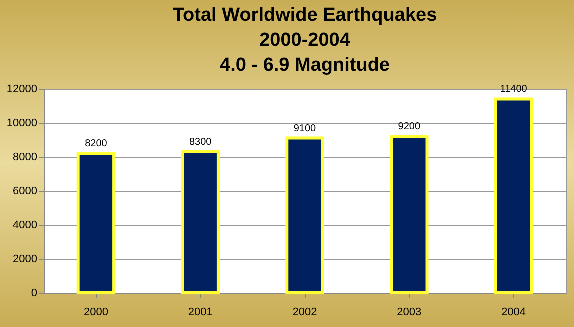 The width and height of the screenshot is (574, 327). I want to click on y-tick-label: 12000, so click(22, 90).